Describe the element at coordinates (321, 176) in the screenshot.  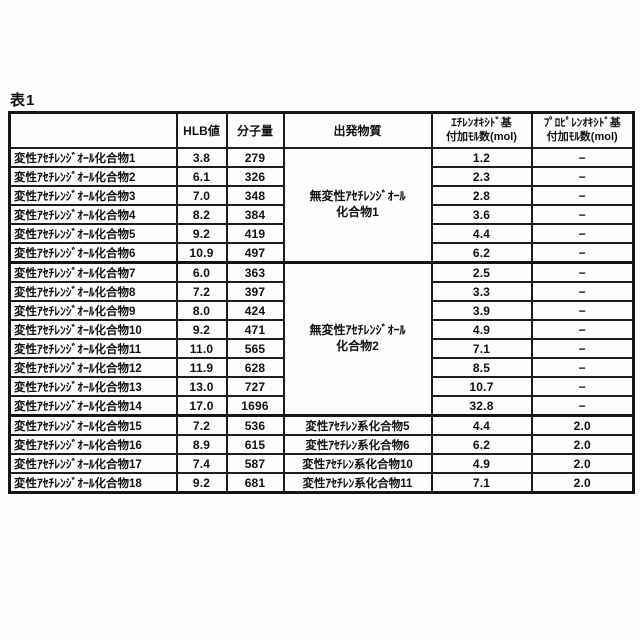
I see `table-row: 変性ｱｾﾁﾚﾝｼﾞｵｰﾙ化合物2 6.1 326 2.3 −` at that location.